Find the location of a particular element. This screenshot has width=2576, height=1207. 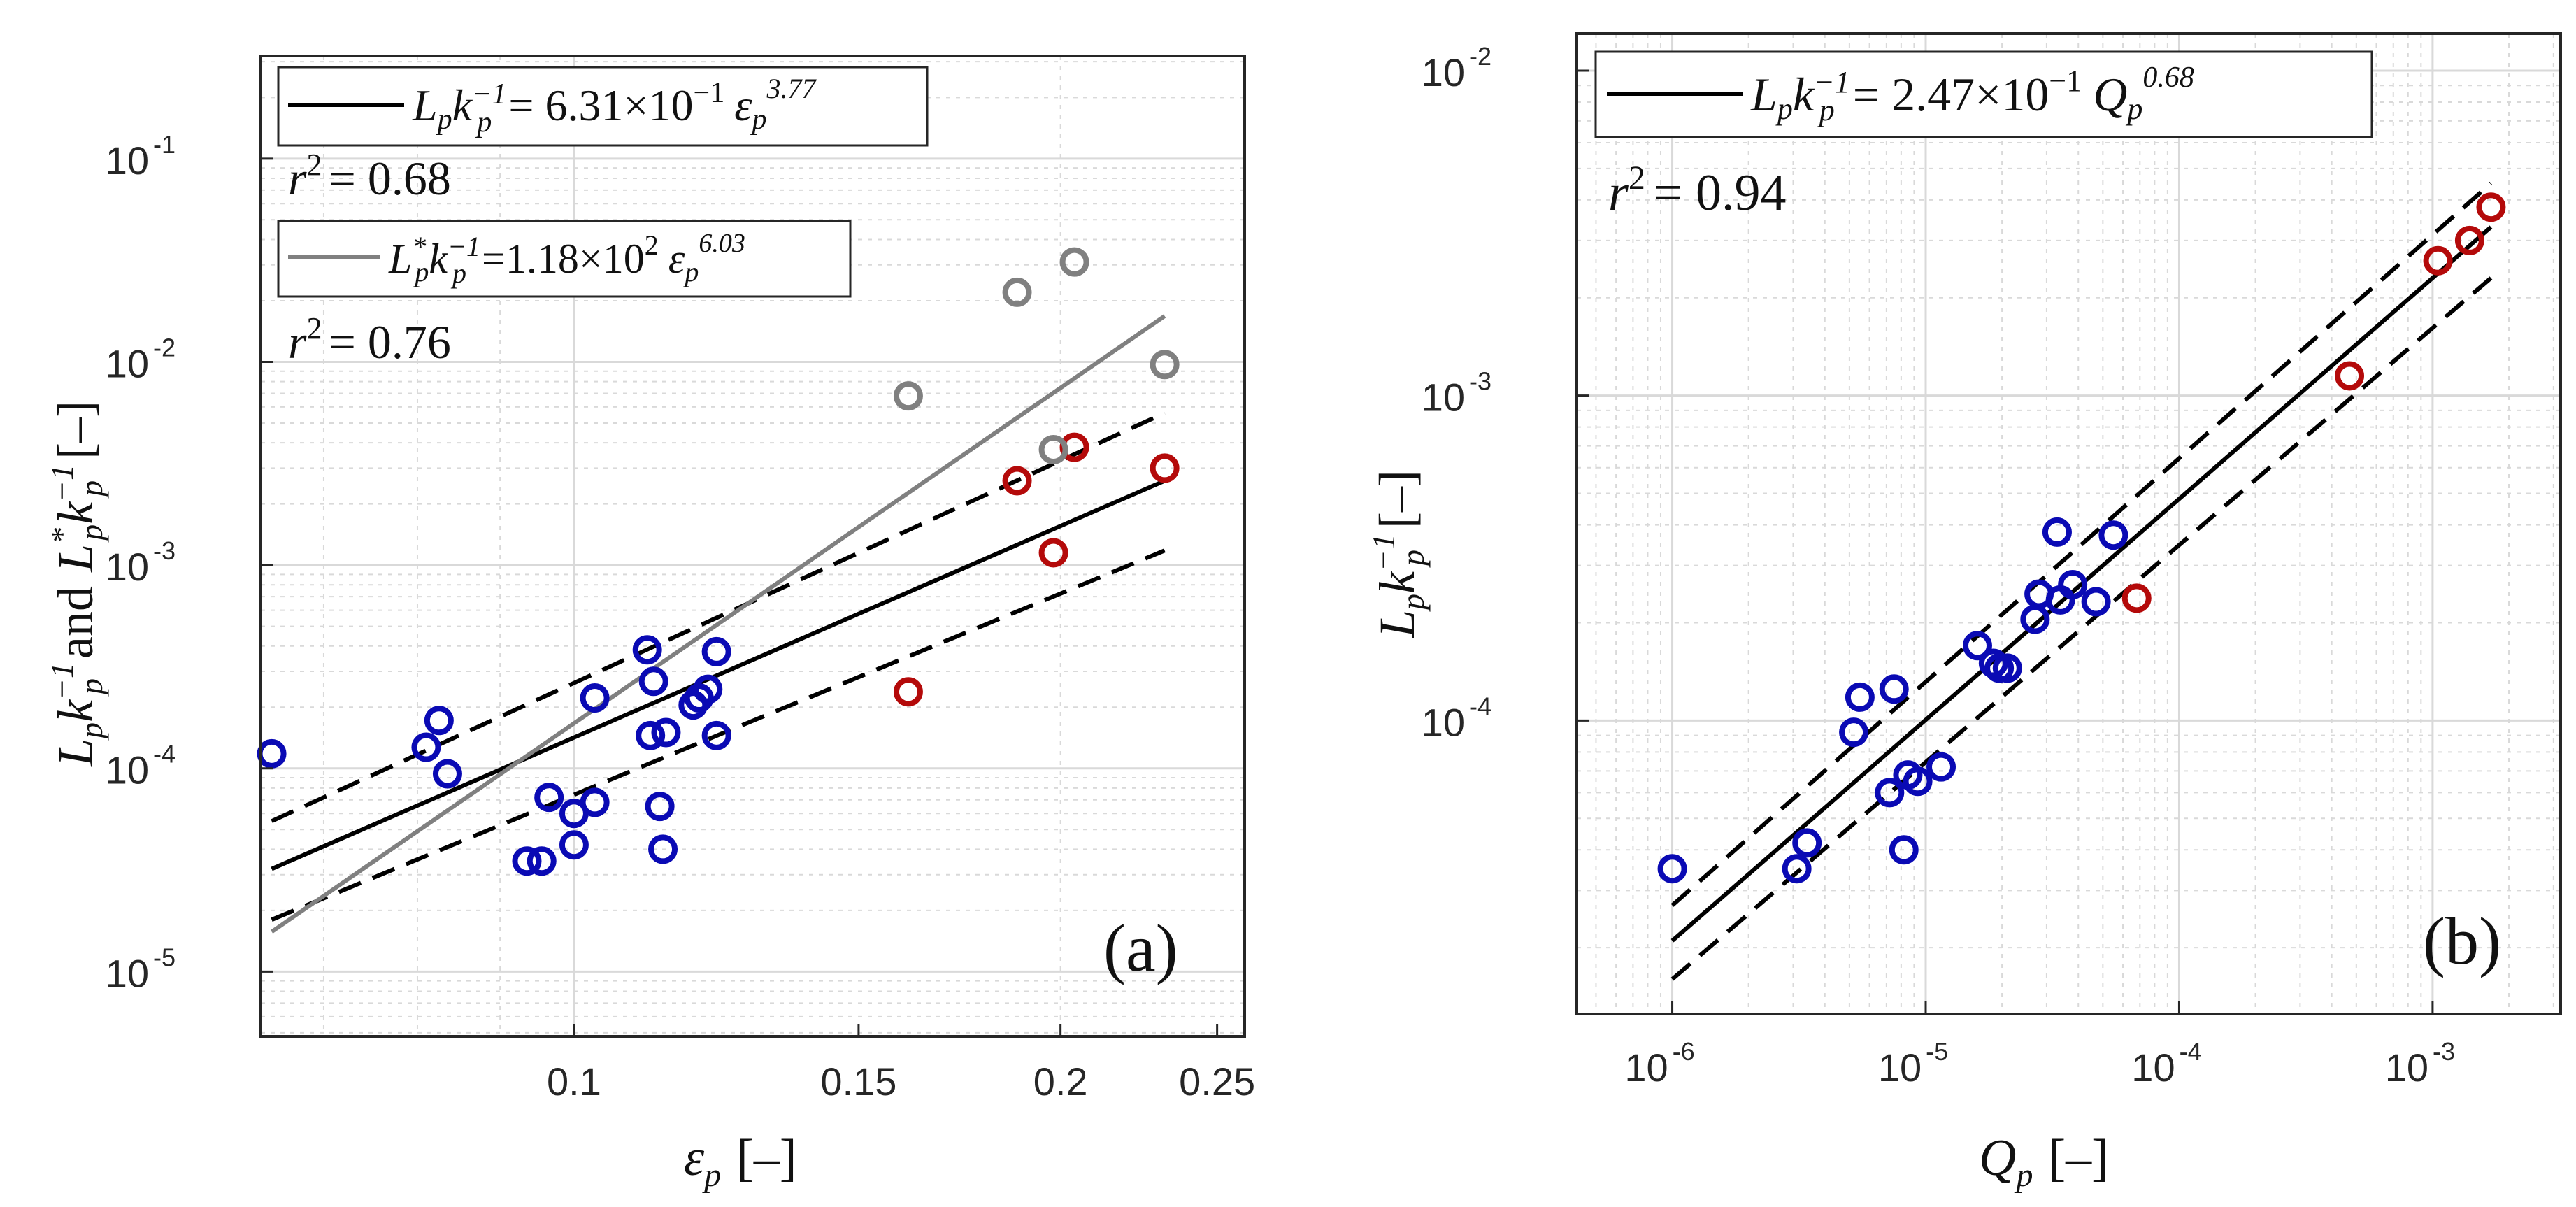

legend-a-entry-fit: Lpk−1 p = 6.31×10−1 εp3.77 is located at coordinates (603, 106).